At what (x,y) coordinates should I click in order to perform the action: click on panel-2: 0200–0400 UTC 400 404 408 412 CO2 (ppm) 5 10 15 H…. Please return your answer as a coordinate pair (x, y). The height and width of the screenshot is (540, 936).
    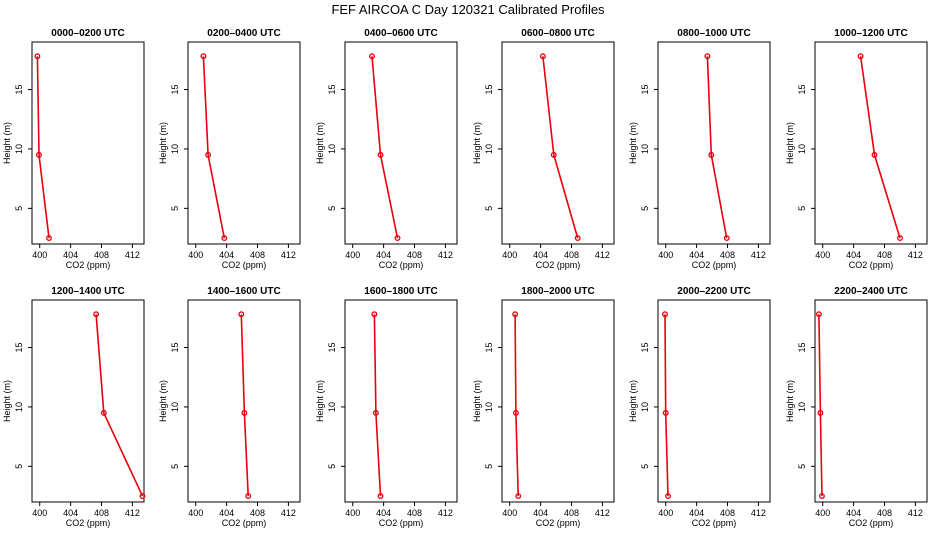
    Looking at the image, I should click on (229, 149).